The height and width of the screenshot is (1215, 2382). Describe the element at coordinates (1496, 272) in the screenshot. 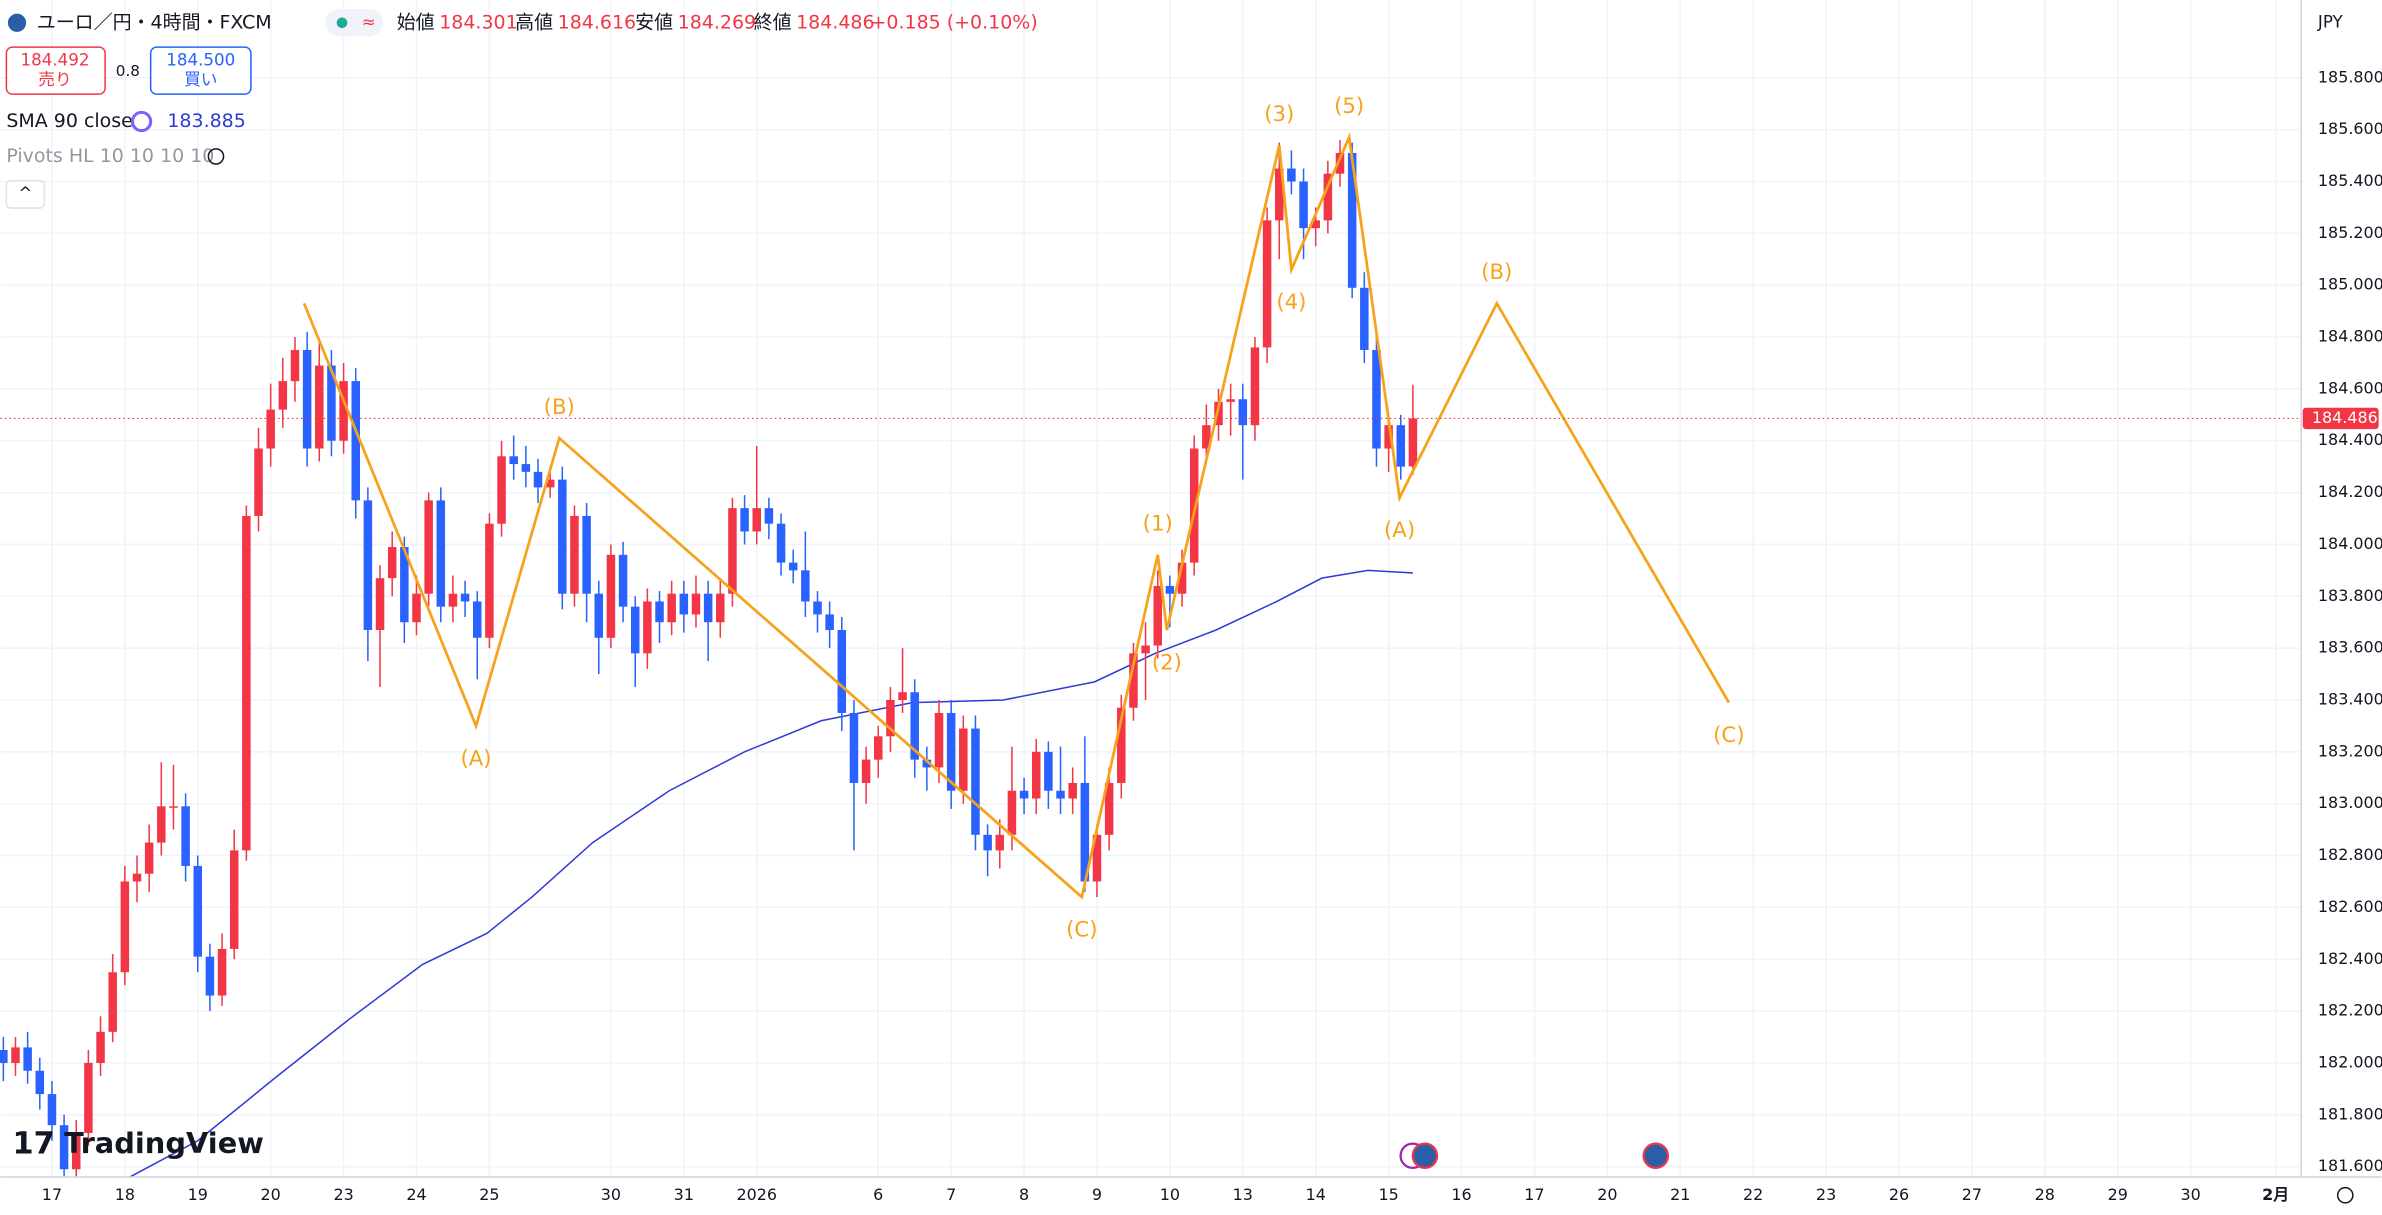

I see `wave-label: (B)` at that location.